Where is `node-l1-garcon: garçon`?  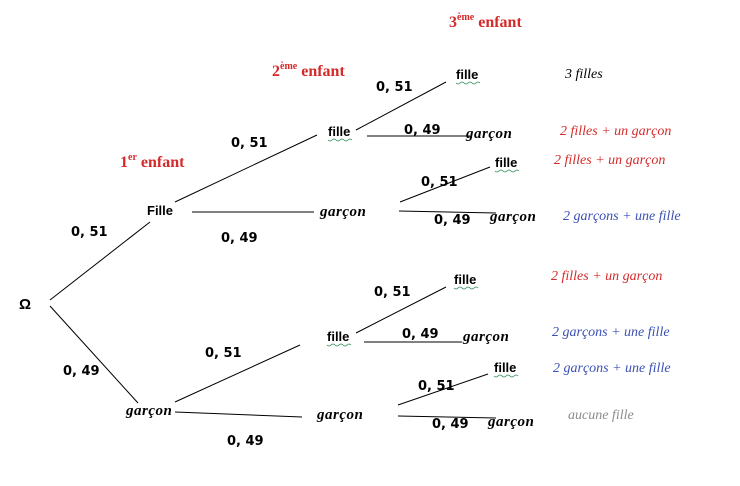
node-l1-garcon: garçon is located at coordinates (148, 411).